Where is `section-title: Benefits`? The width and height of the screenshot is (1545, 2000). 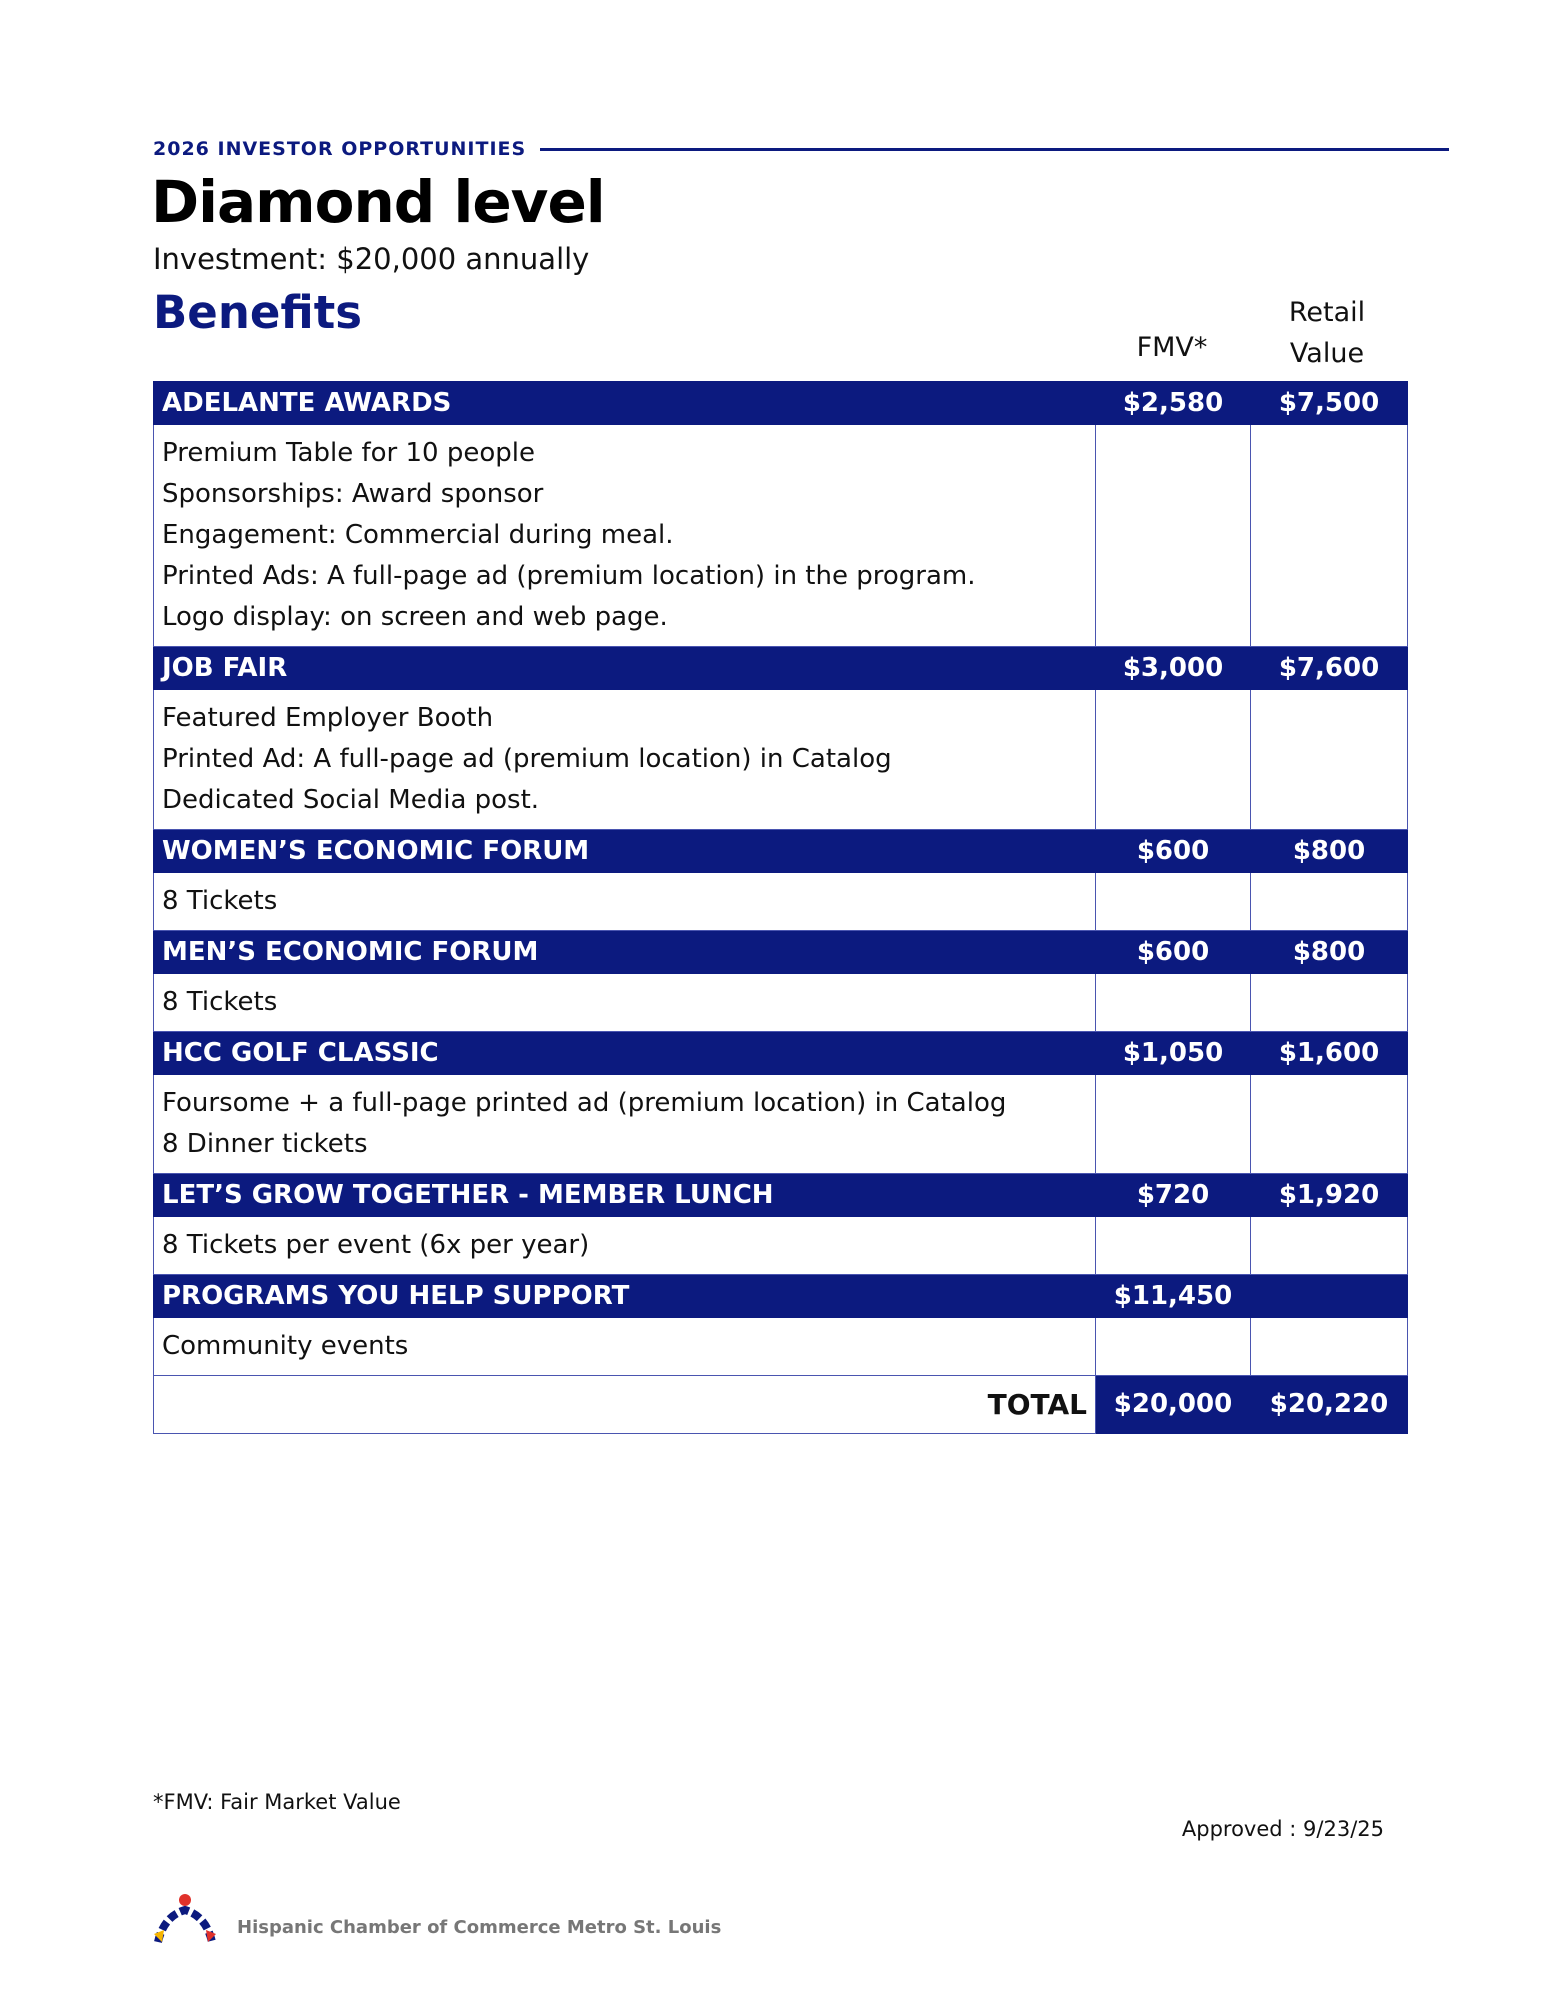
section-title: Benefits is located at coordinates (258, 312).